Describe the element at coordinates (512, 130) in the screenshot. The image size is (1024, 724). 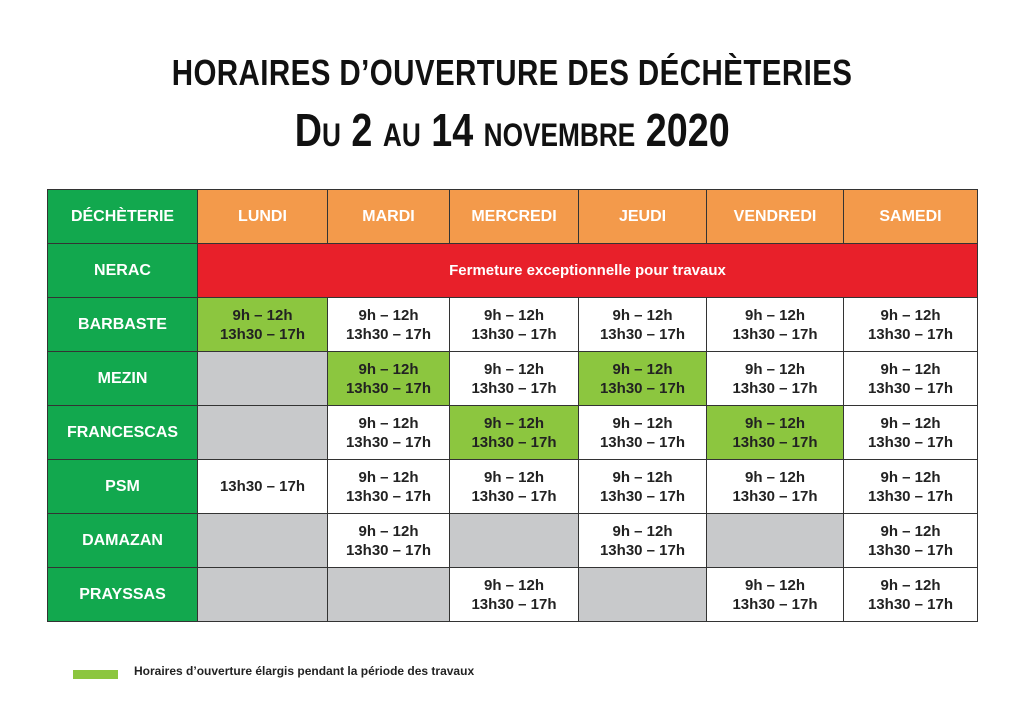
I see `page-subtitle: Du 2 au 14 novembre 2020` at that location.